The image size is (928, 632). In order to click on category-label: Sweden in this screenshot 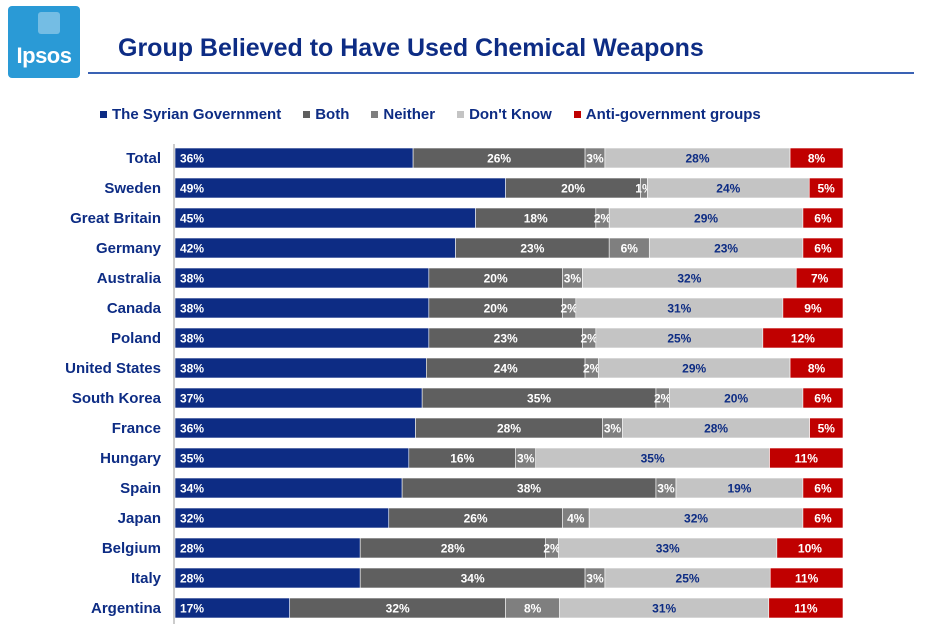, I will do `click(132, 188)`.